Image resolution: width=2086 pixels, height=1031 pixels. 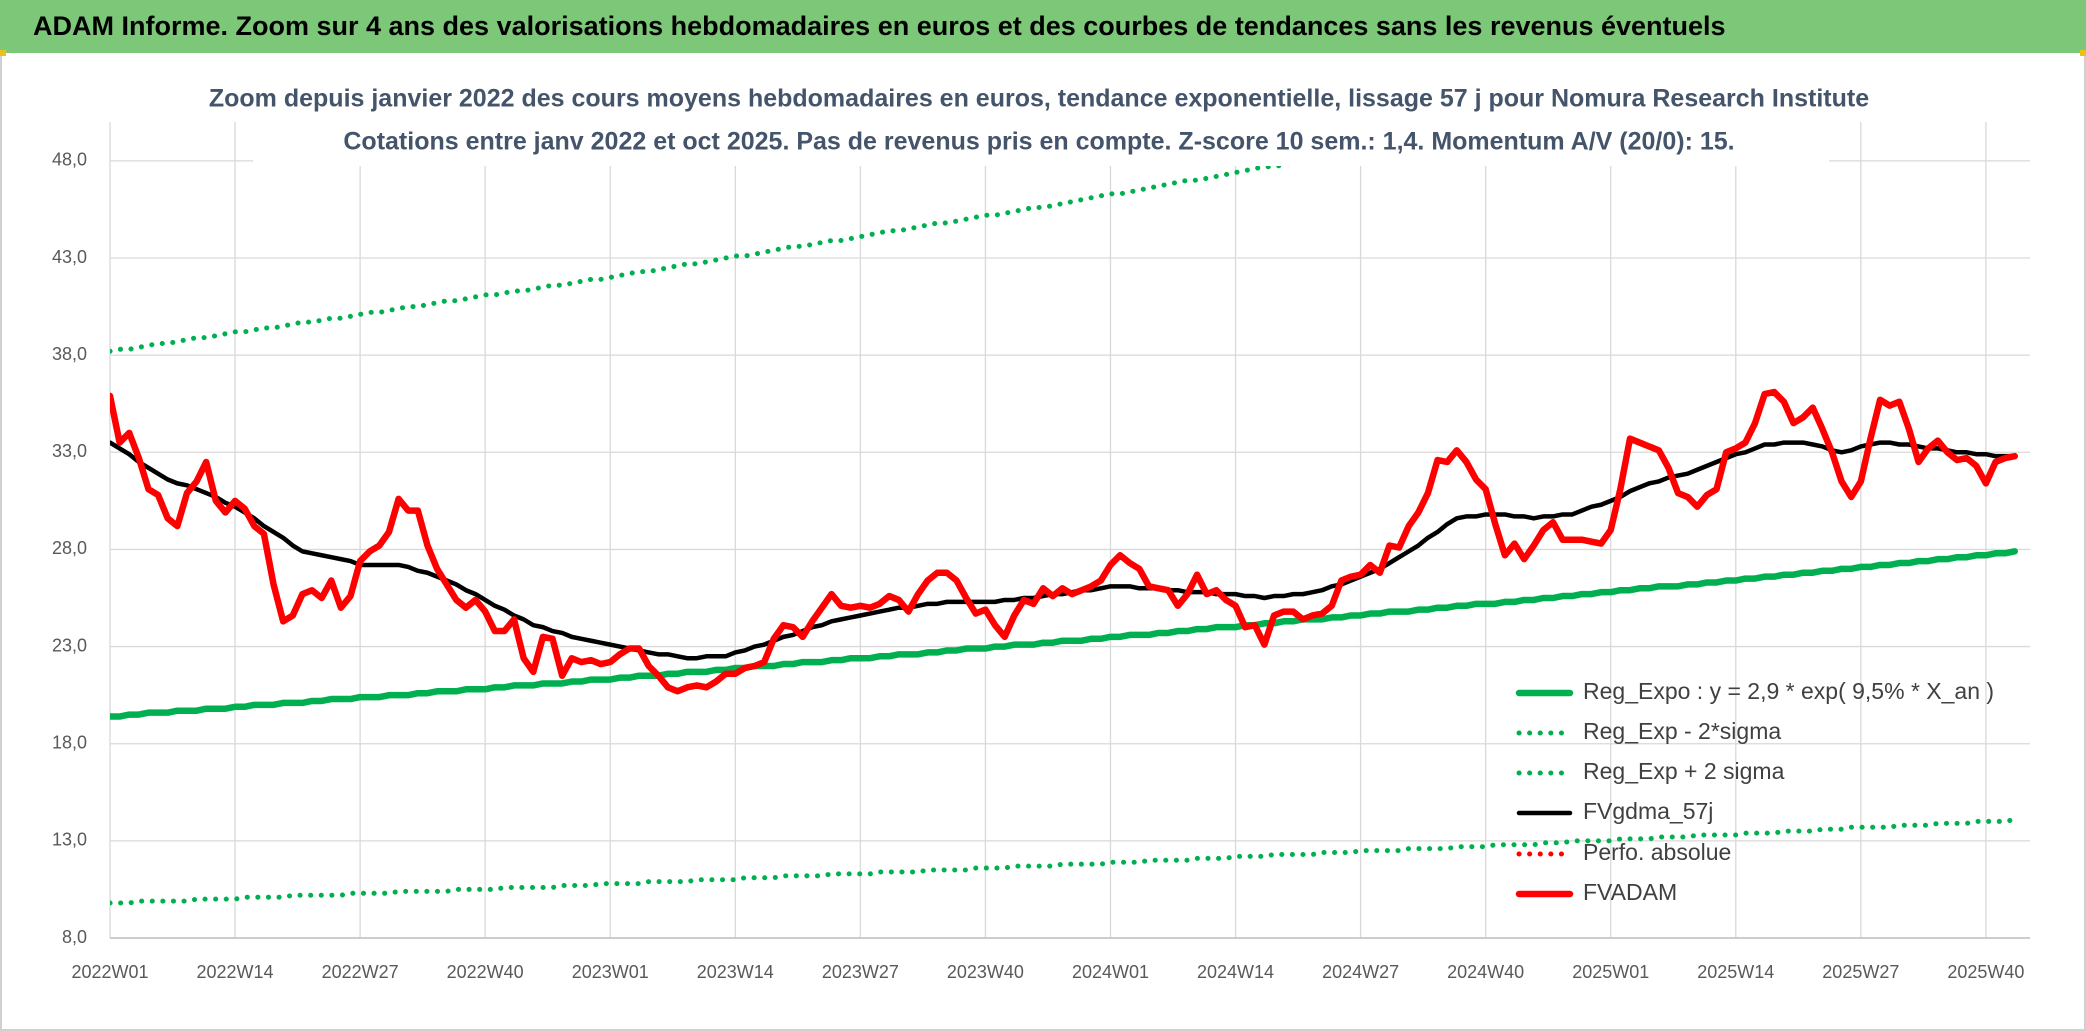 I want to click on y-tick-label: 33,0, so click(x=69, y=451).